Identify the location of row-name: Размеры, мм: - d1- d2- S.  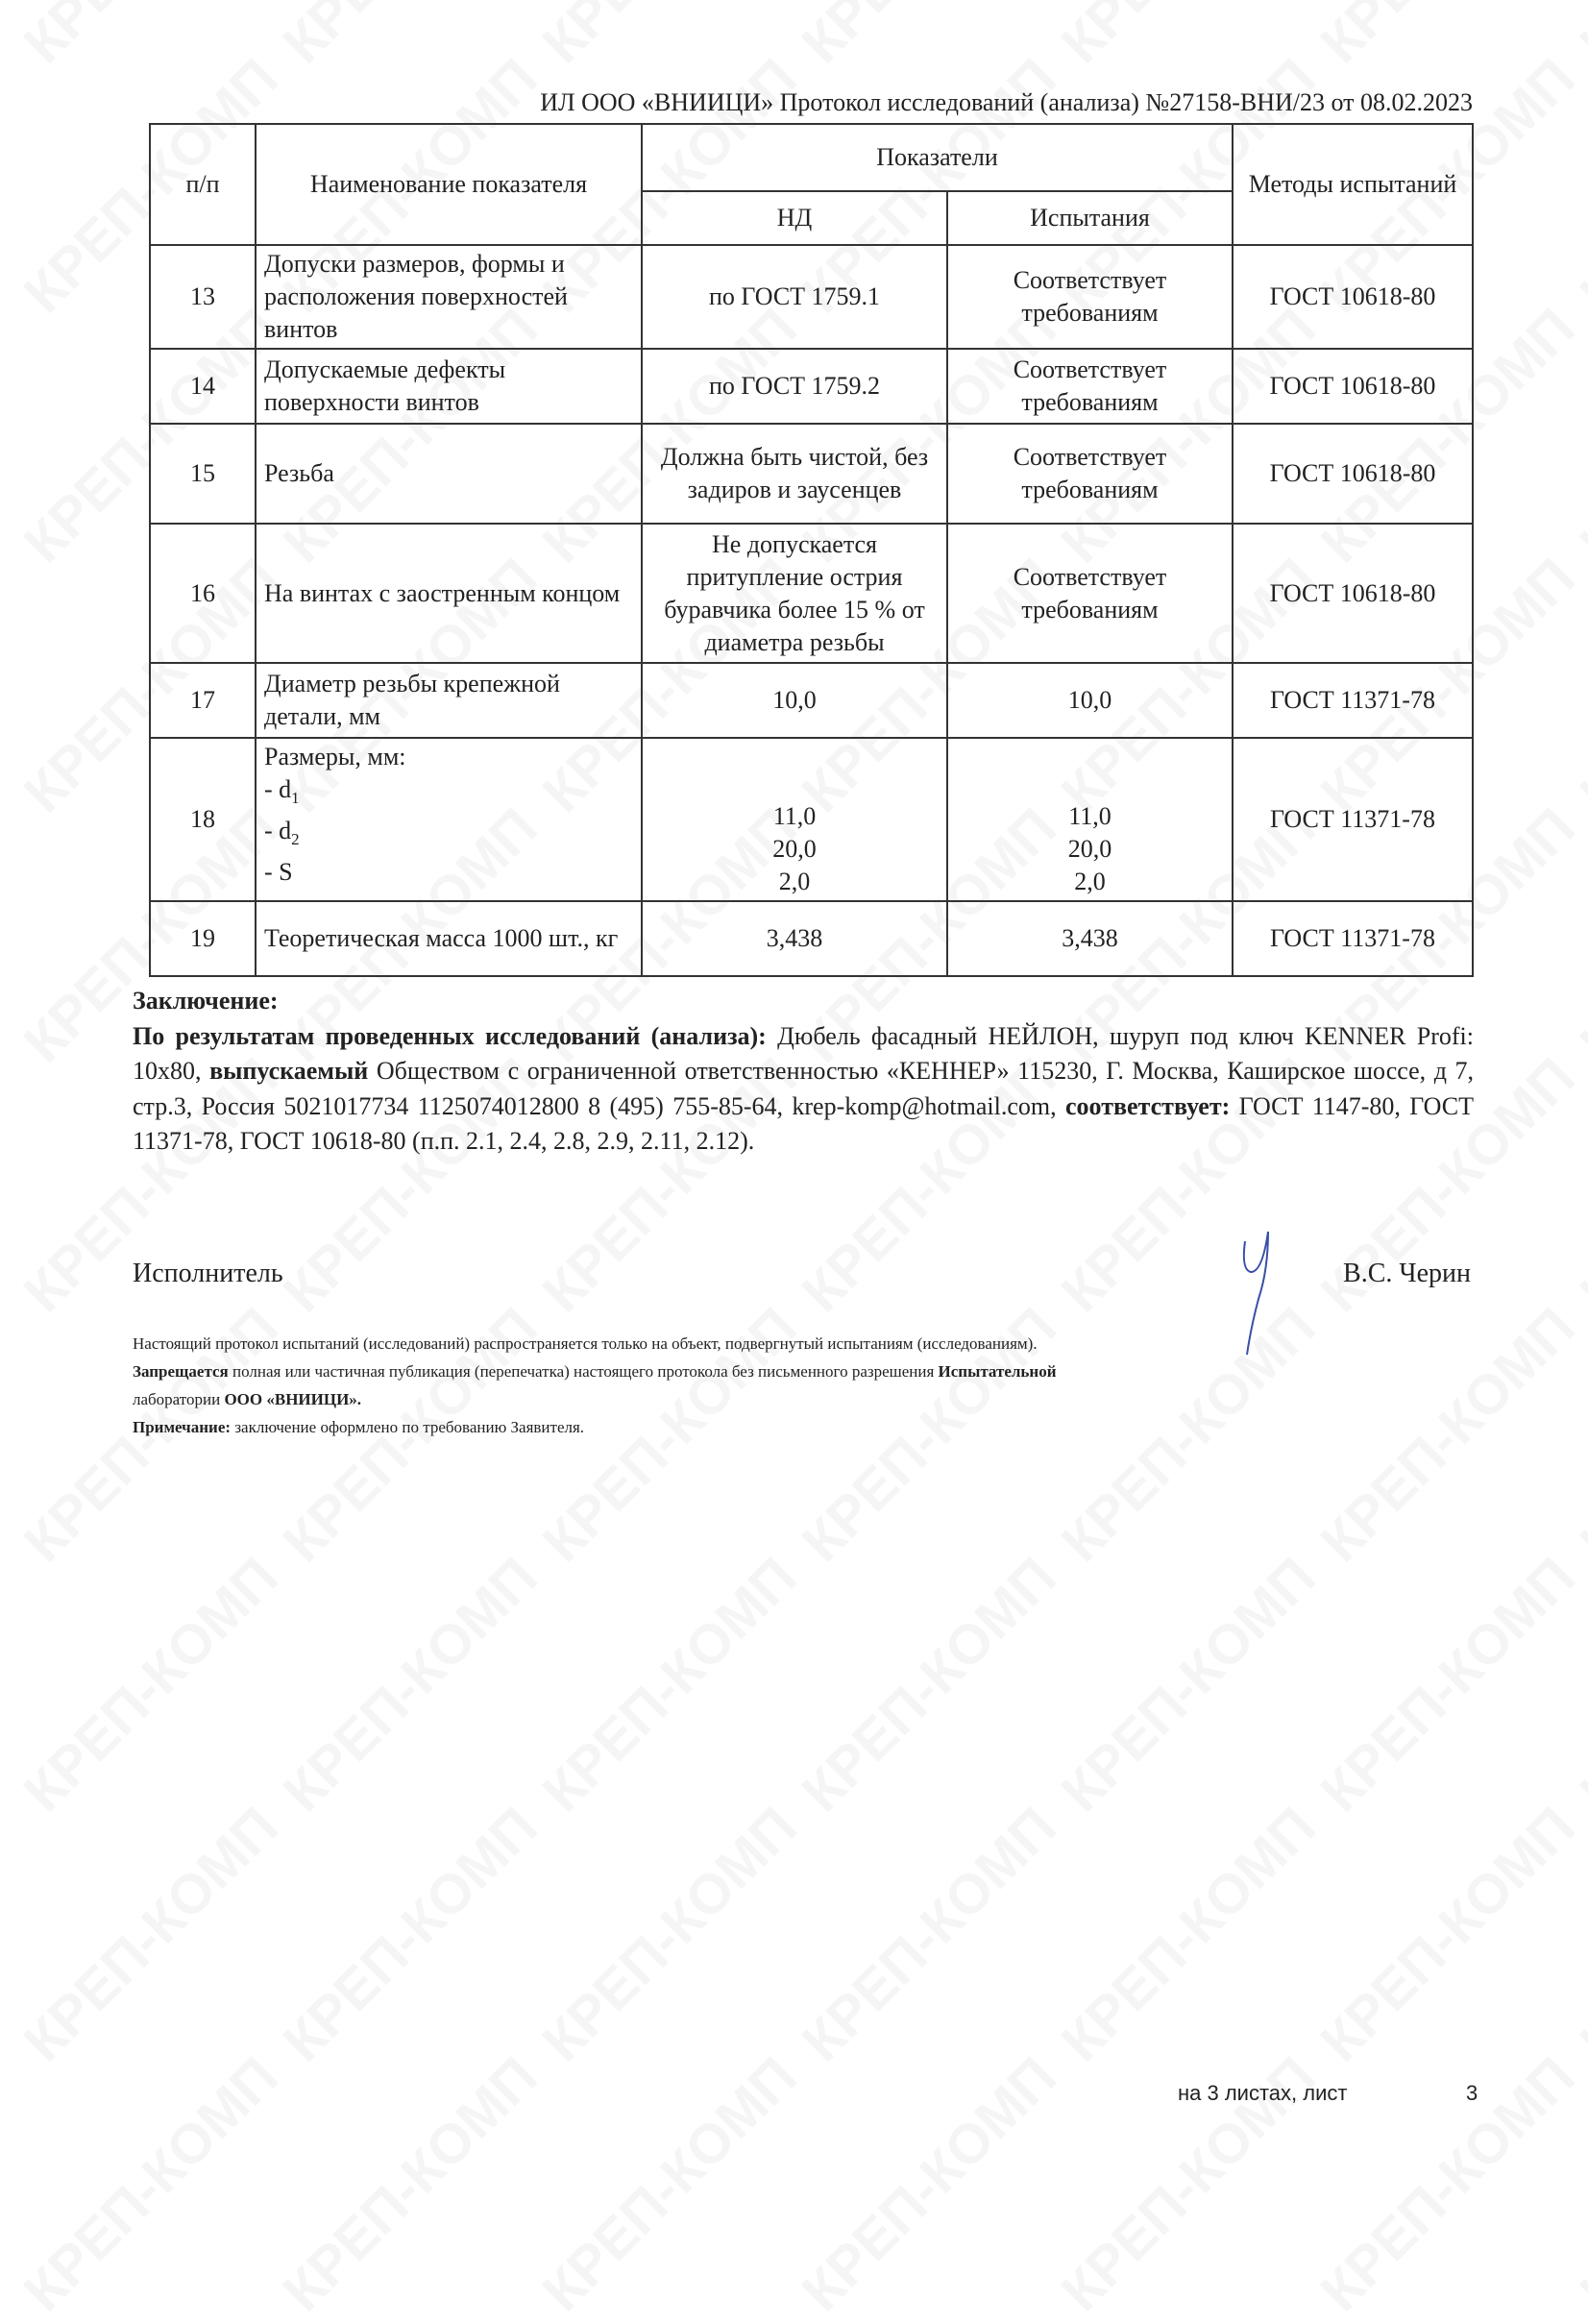
(449, 819).